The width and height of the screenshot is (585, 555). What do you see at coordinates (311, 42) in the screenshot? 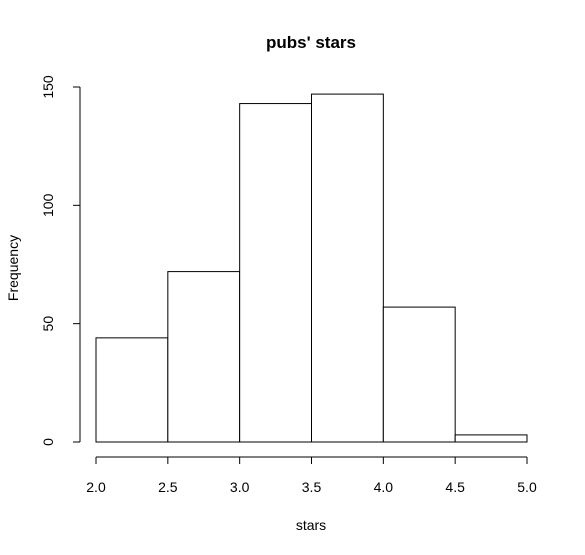
I see `chart-title: pubs' stars` at bounding box center [311, 42].